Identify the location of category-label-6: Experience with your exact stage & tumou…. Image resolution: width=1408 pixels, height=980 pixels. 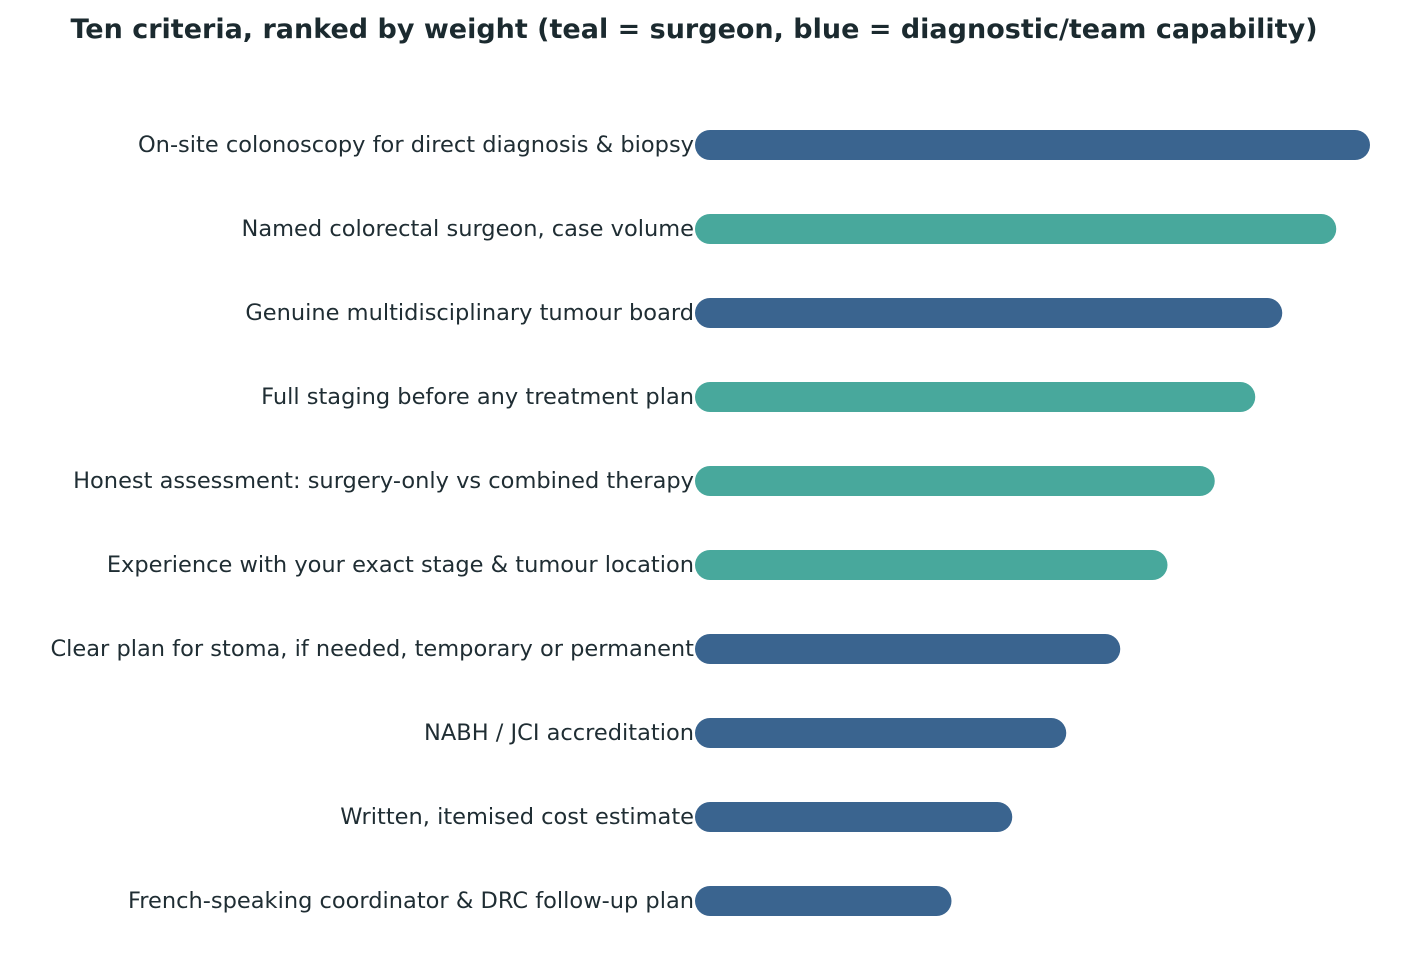
(400, 565).